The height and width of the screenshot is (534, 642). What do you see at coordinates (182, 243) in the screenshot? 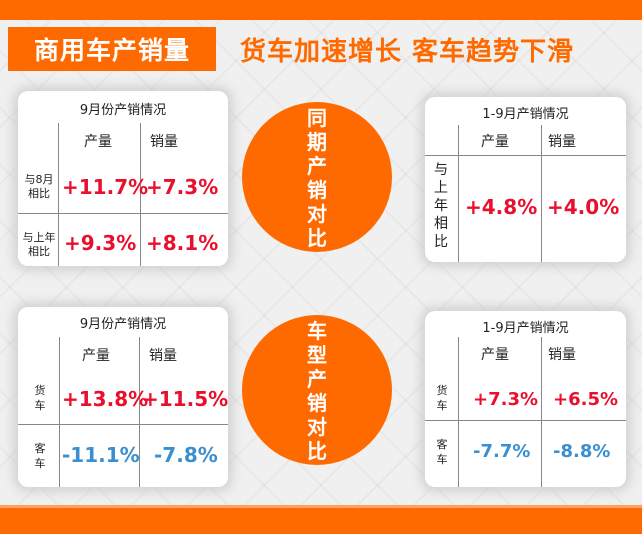
I see `value-sales: +8.1%` at bounding box center [182, 243].